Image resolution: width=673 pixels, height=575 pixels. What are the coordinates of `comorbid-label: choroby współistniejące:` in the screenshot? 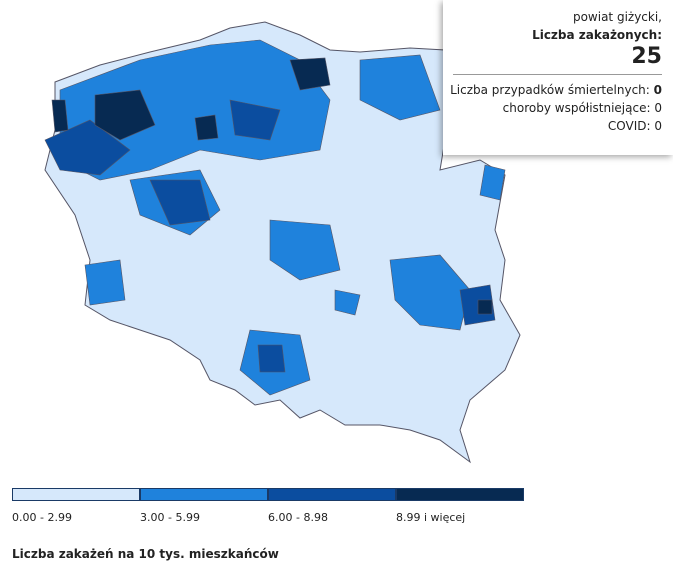 It's located at (576, 108).